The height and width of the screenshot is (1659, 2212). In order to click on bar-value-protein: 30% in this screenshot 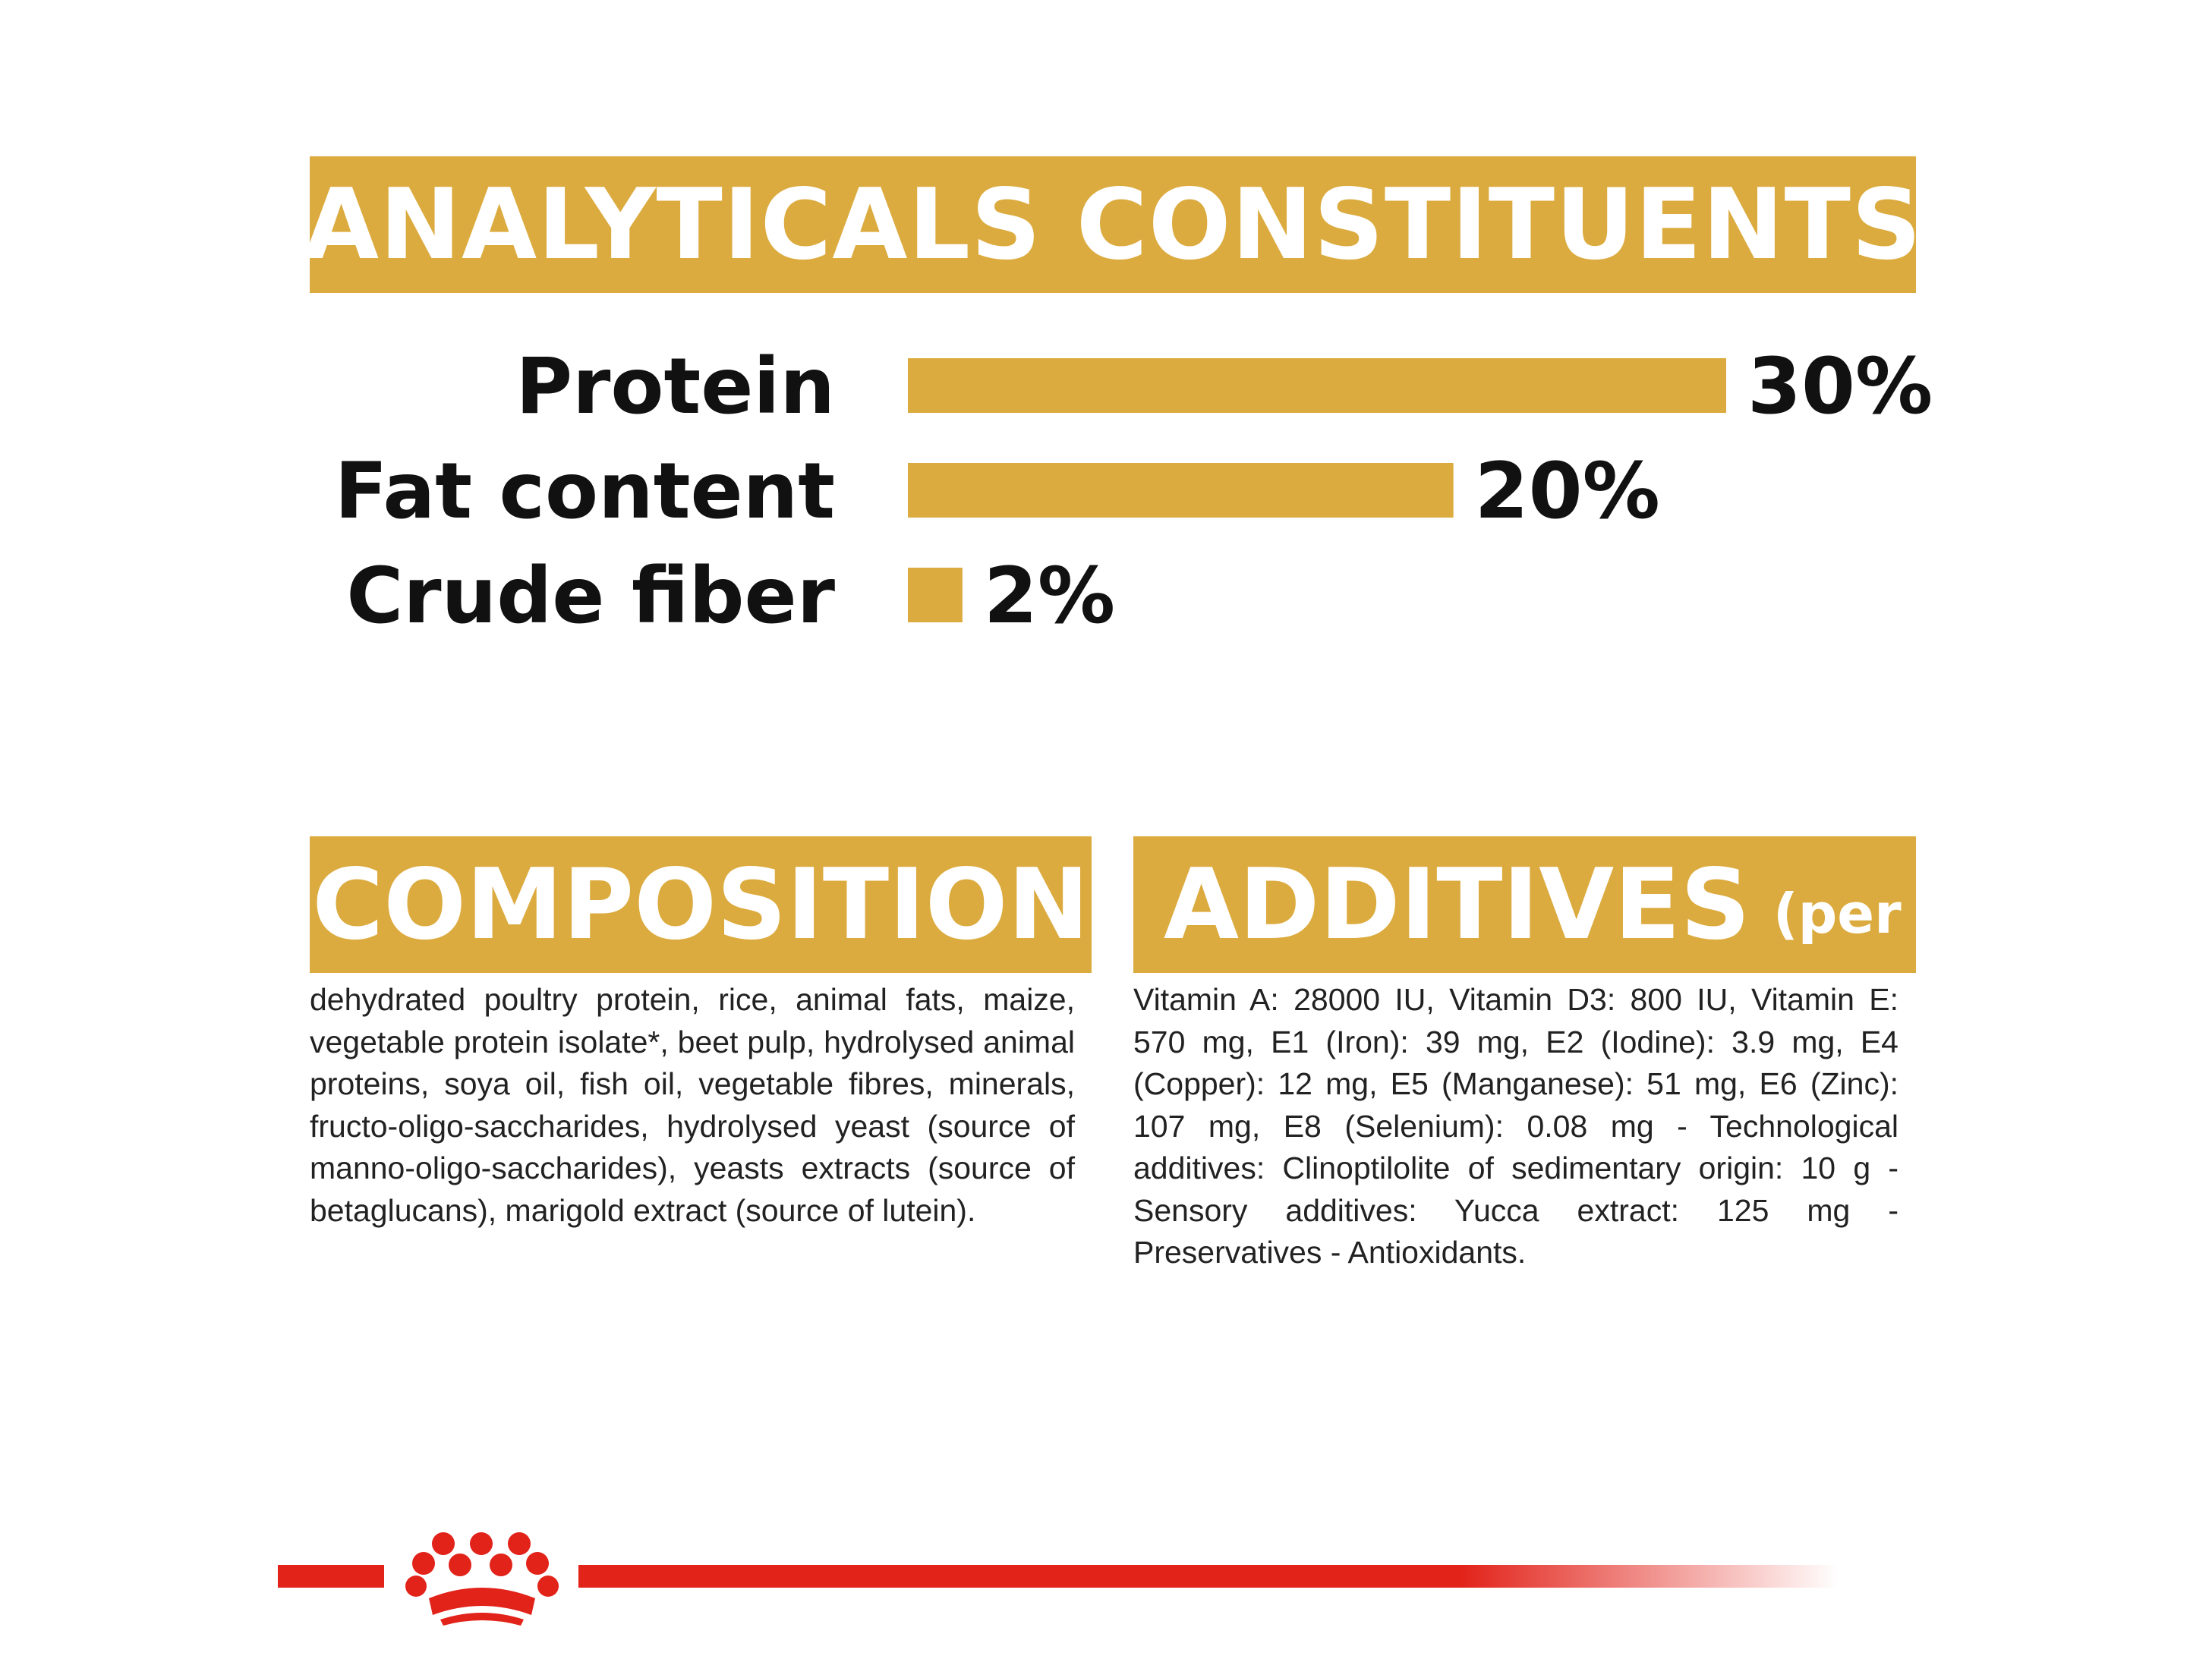, I will do `click(1840, 387)`.